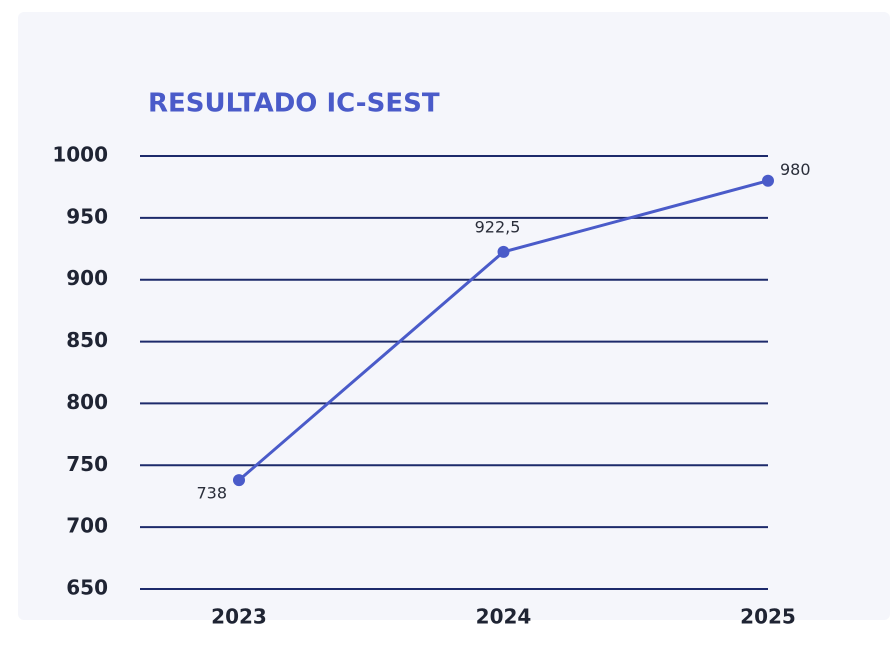 This screenshot has width=890, height=652. I want to click on y-tick-label: 650, so click(87, 588).